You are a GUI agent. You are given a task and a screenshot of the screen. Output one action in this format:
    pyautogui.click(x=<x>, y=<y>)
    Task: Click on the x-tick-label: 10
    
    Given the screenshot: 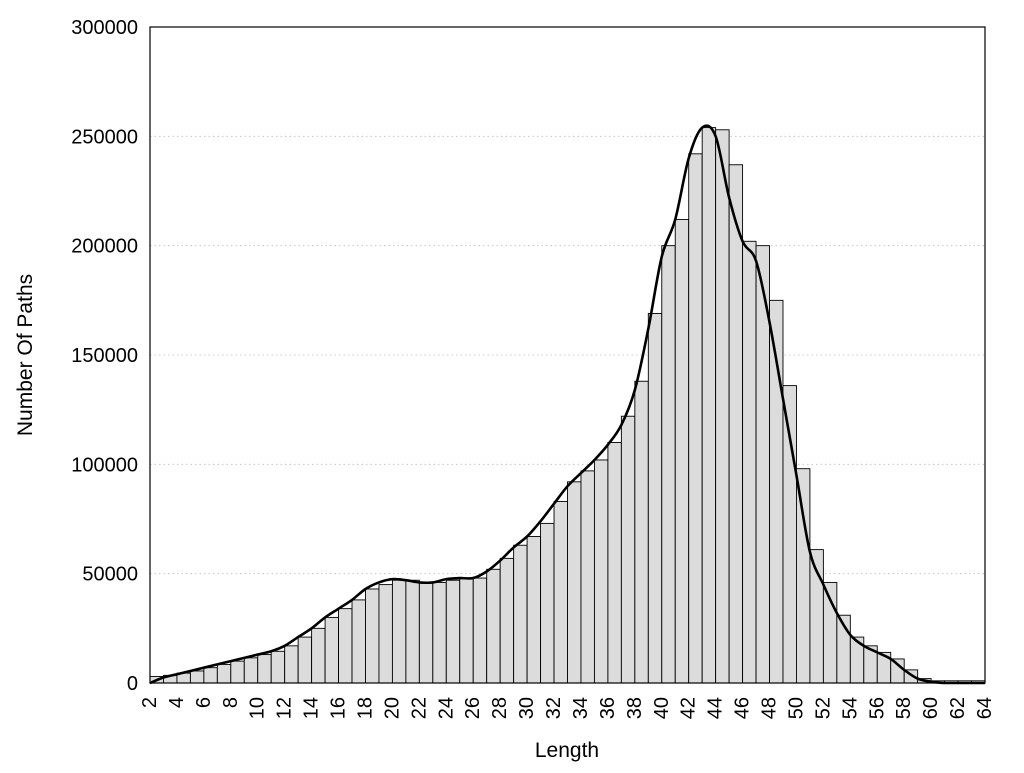 What is the action you would take?
    pyautogui.click(x=258, y=708)
    